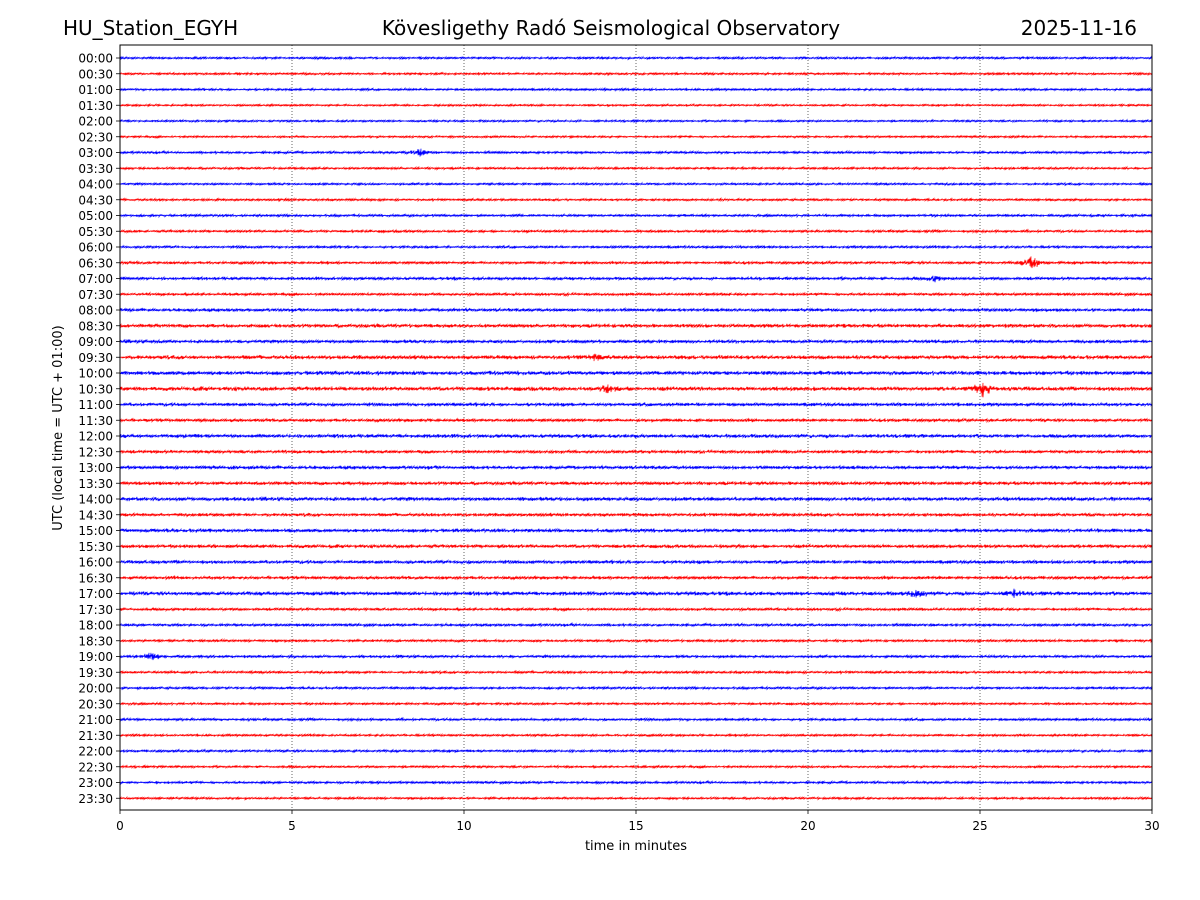  Describe the element at coordinates (95, 515) in the screenshot. I see `y-tick-label: 14:30` at that location.